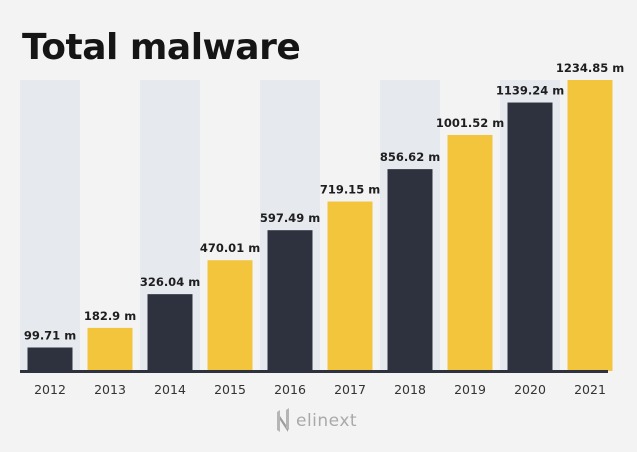 The height and width of the screenshot is (452, 637). What do you see at coordinates (50, 336) in the screenshot?
I see `data-label-2012: 99.71 m` at bounding box center [50, 336].